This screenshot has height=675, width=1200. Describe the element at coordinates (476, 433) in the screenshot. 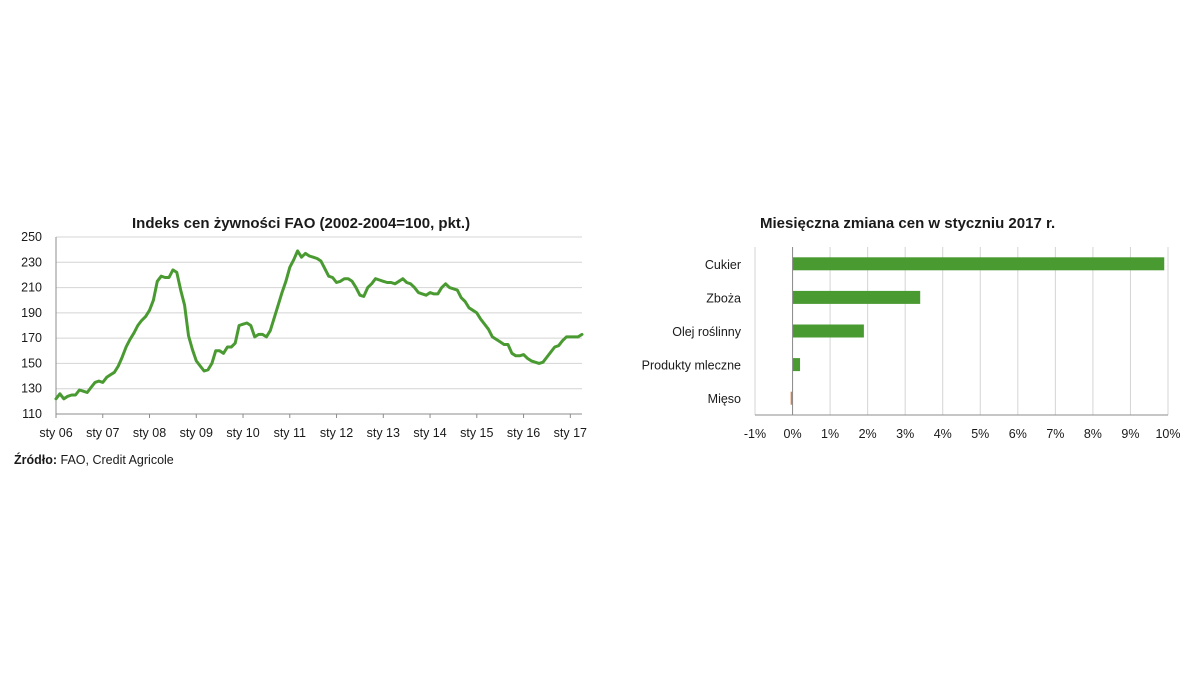

I see `x-tick-label: sty 15` at that location.